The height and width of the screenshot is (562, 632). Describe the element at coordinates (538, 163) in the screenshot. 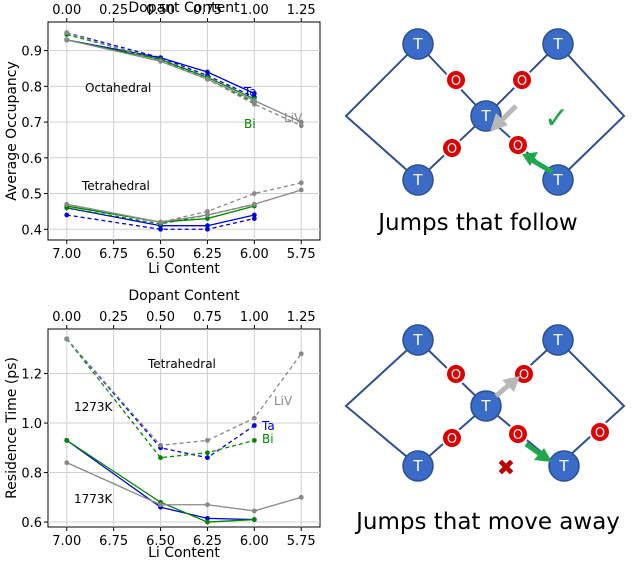

I see `green-jump-arrow` at that location.